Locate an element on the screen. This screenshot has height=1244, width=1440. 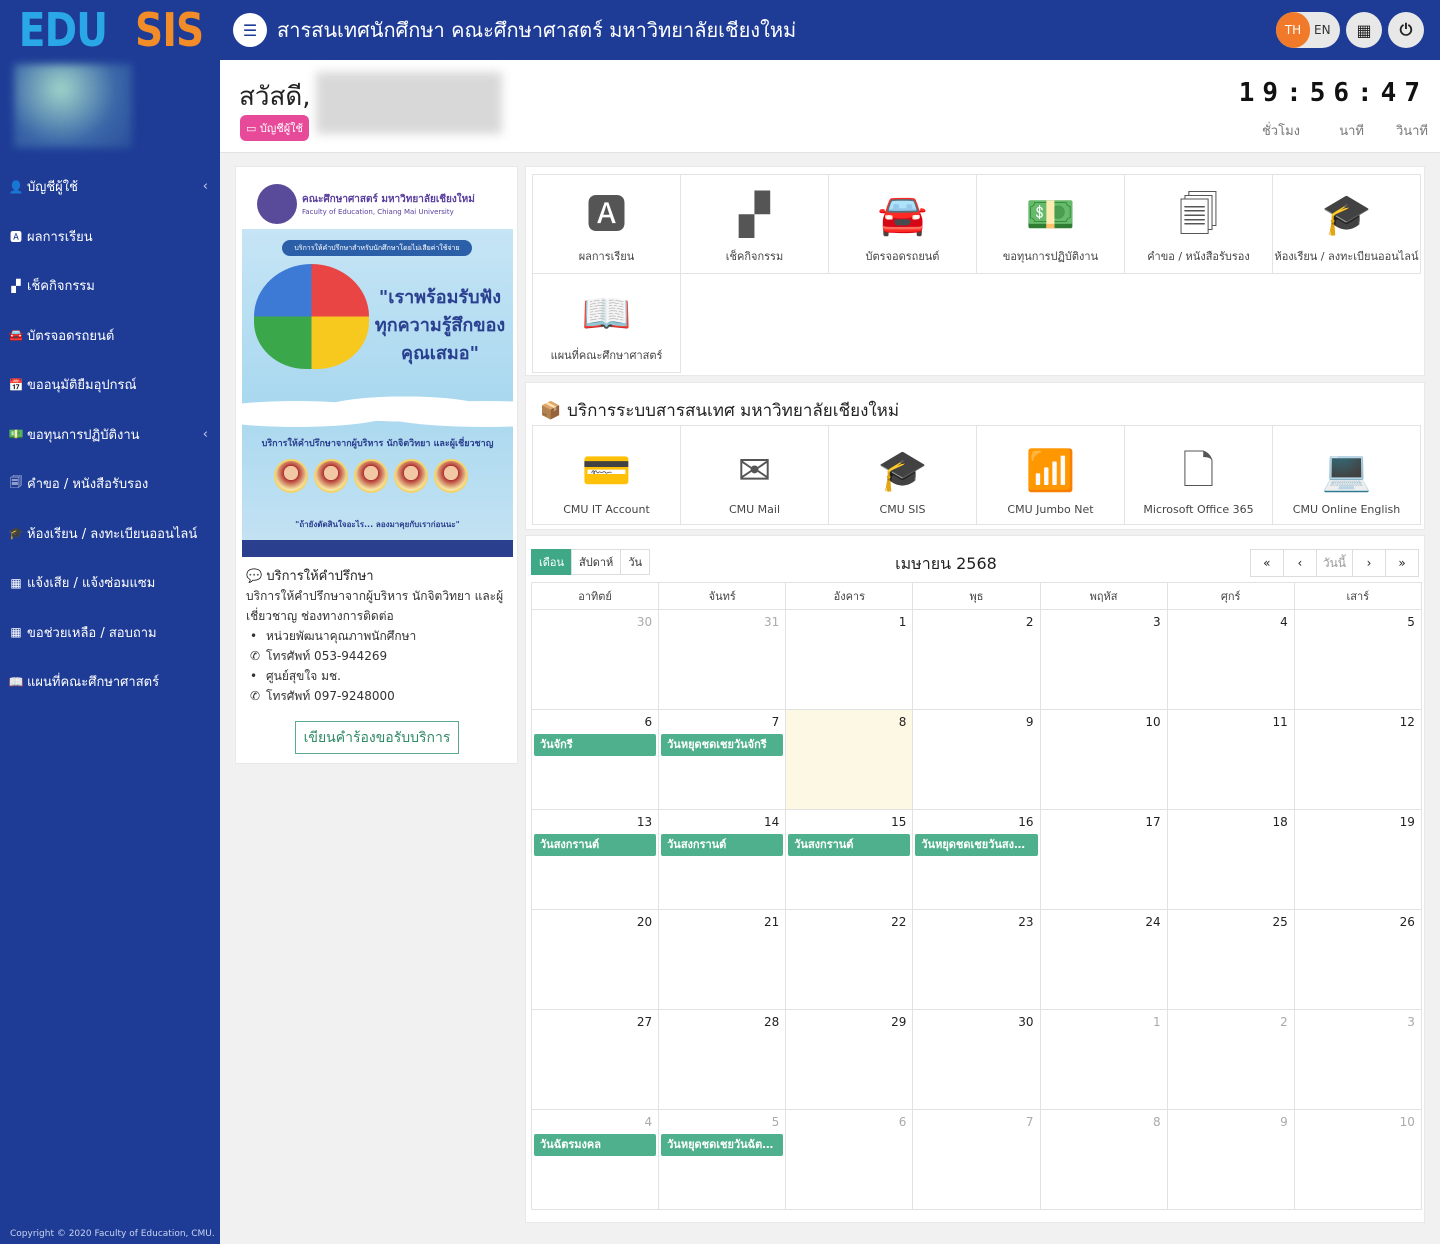
calendar-day: 26 is located at coordinates (1357, 959).